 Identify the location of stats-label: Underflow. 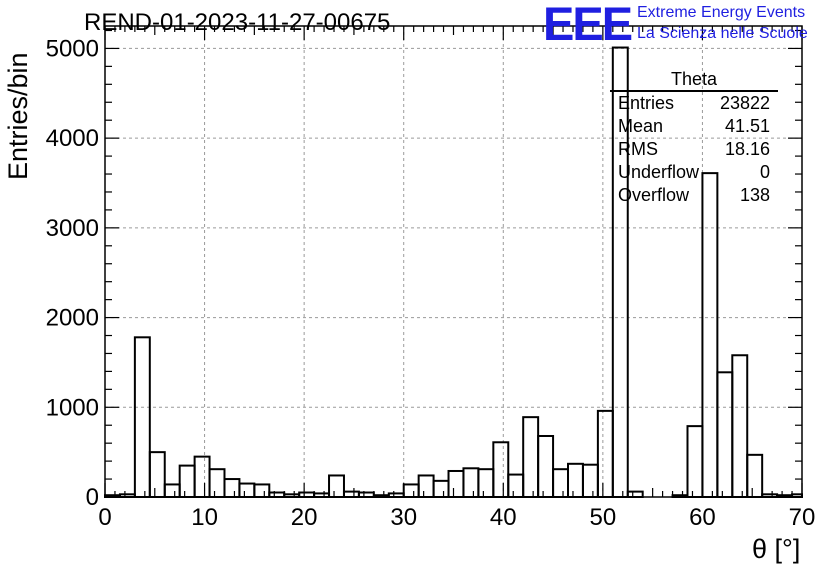
(659, 172).